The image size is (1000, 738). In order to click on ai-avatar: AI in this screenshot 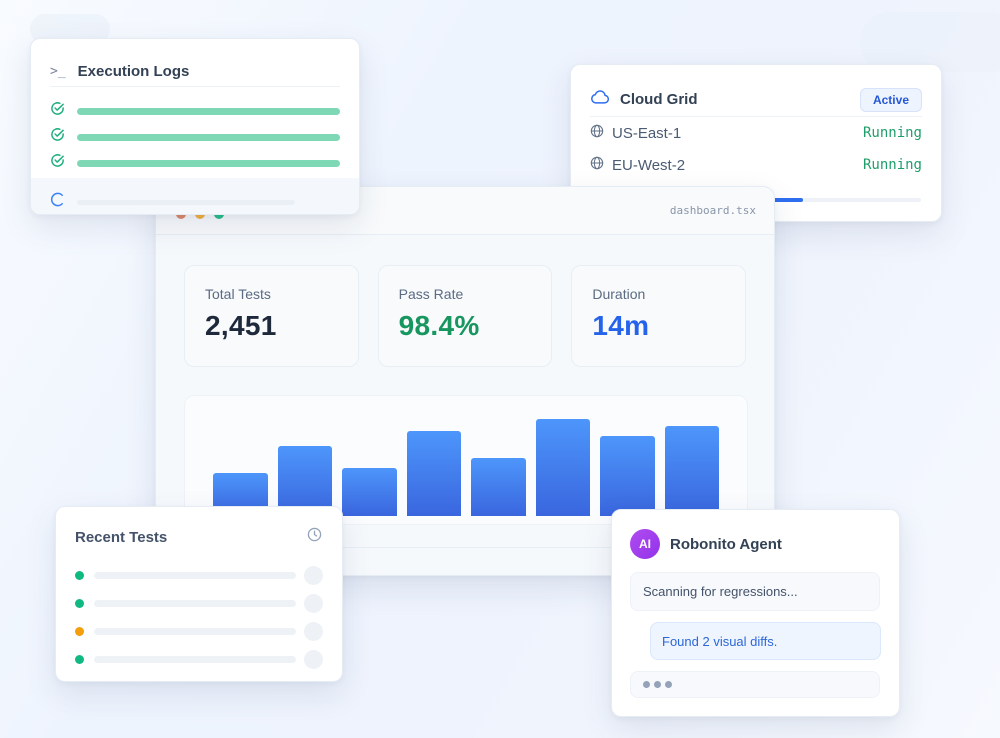, I will do `click(645, 544)`.